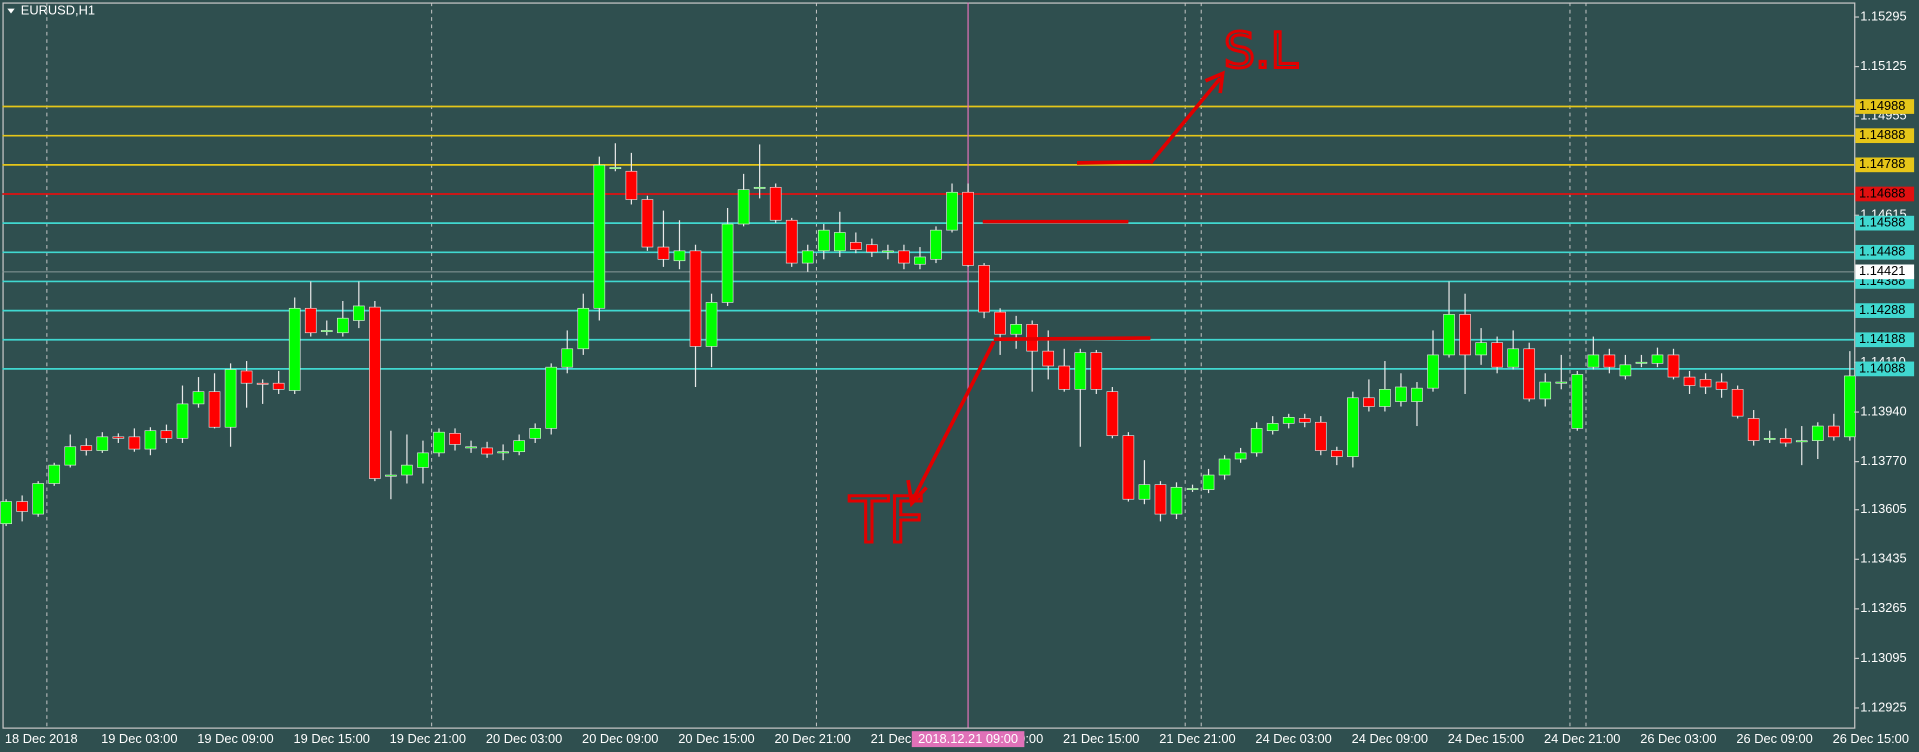  I want to click on level-label: 1.14888, so click(1882, 134).